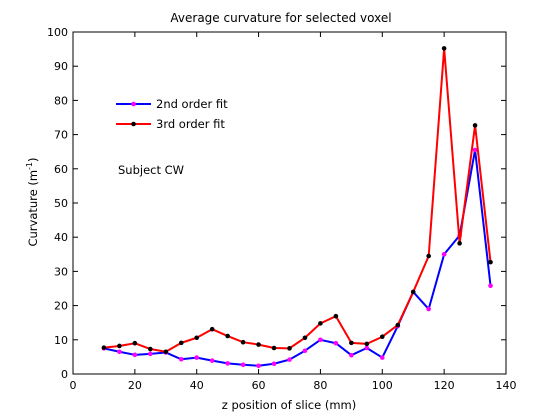 This screenshot has width=560, height=420. I want to click on x-tick-label: 80, so click(320, 385).